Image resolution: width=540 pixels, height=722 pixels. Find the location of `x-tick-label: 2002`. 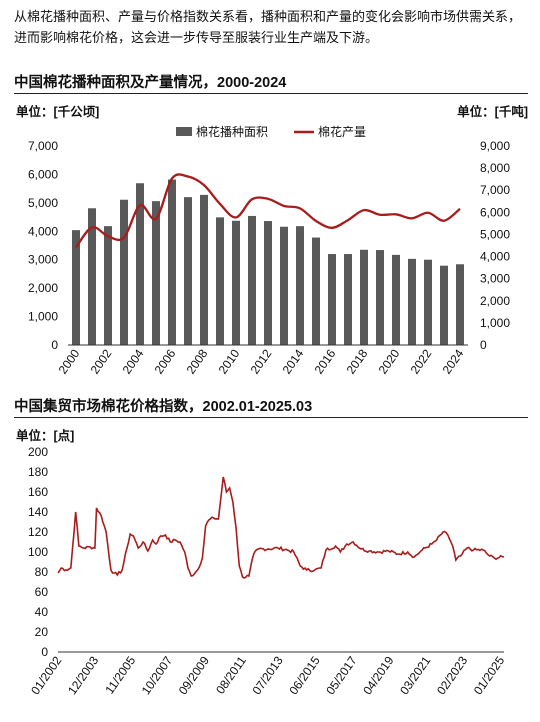

x-tick-label: 2002 is located at coordinates (101, 361).